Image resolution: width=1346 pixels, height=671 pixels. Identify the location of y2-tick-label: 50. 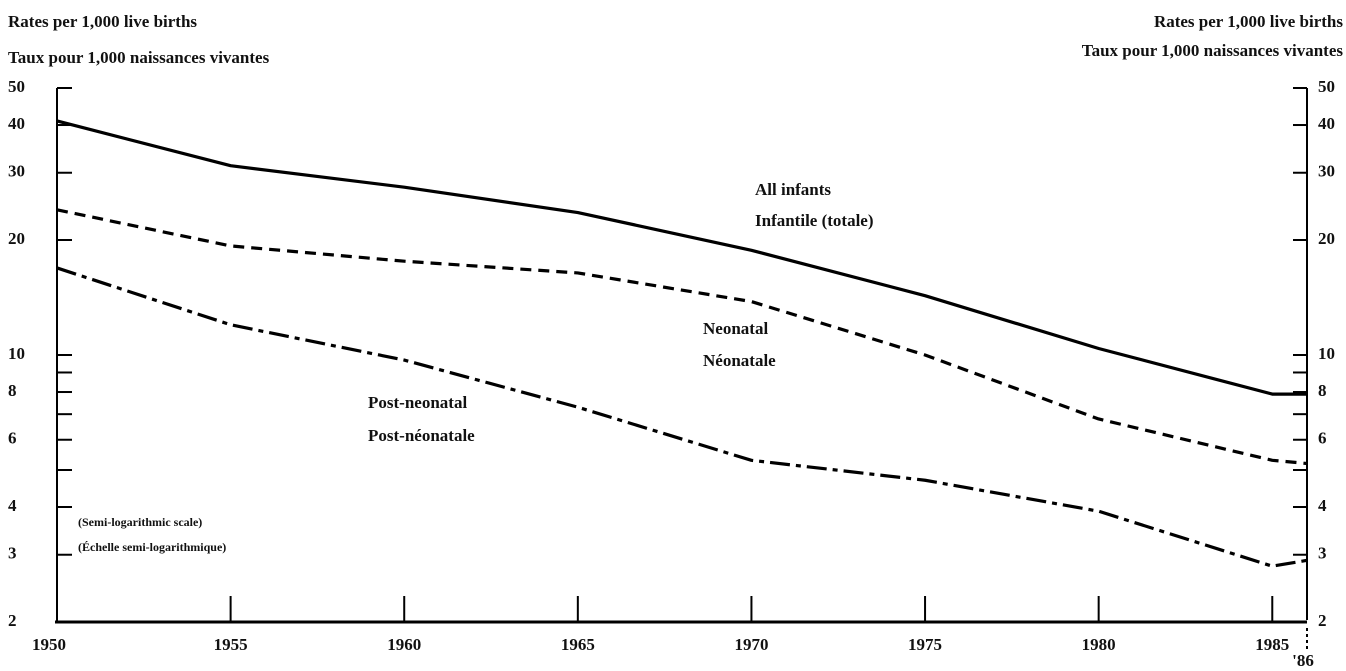
(1326, 86).